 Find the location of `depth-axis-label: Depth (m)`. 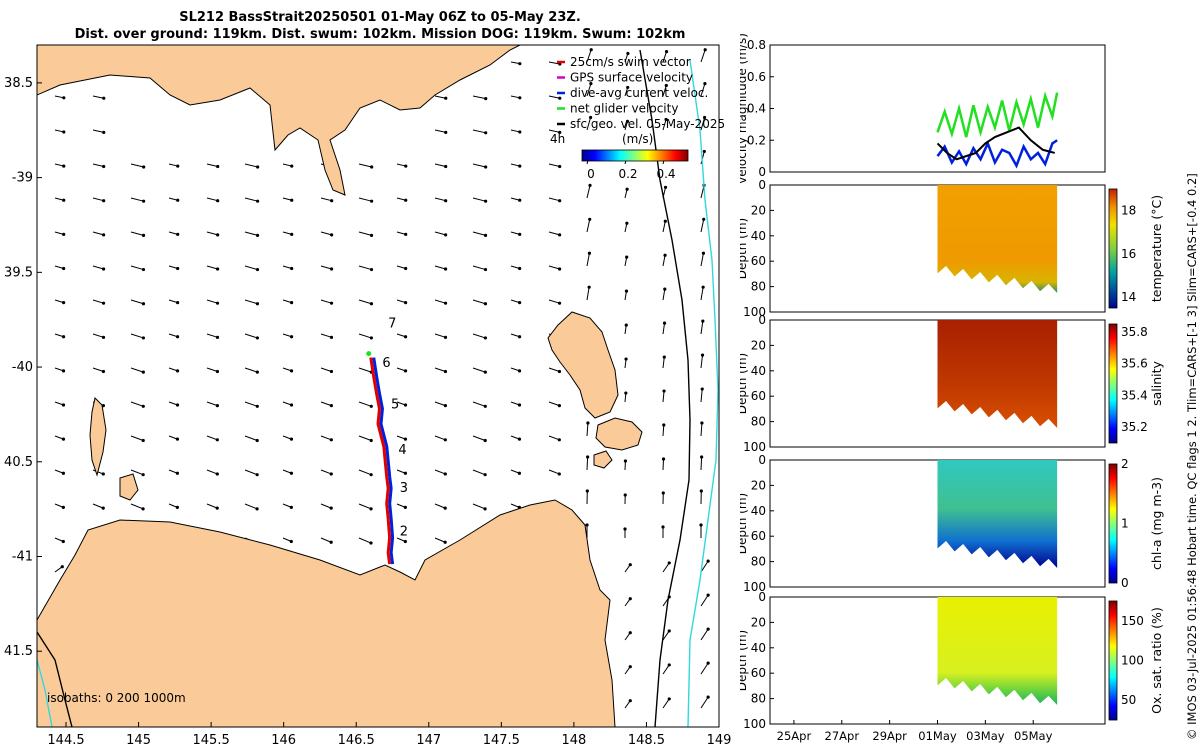

depth-axis-label: Depth (m) is located at coordinates (744, 383).